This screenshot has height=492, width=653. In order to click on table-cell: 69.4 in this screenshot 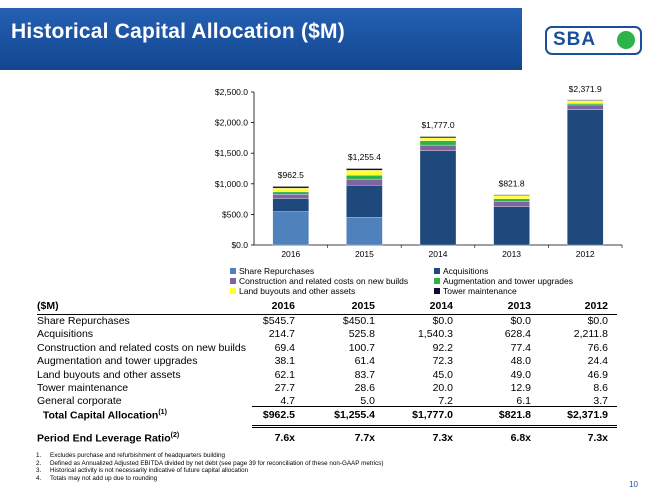, I will do `click(284, 347)`.